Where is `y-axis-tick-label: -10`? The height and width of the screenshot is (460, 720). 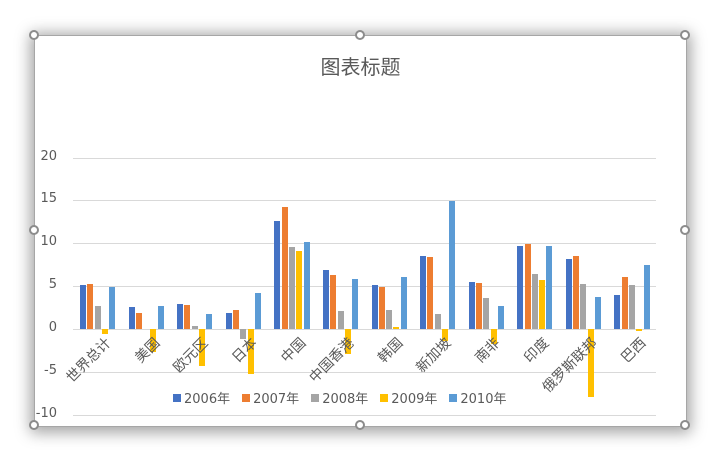
y-axis-tick-label: -10 is located at coordinates (46, 413).